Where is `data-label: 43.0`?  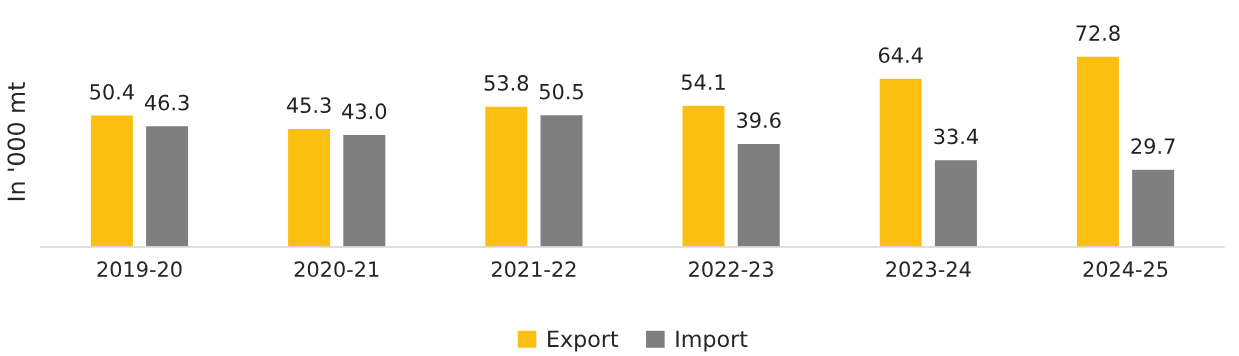
data-label: 43.0 is located at coordinates (364, 111).